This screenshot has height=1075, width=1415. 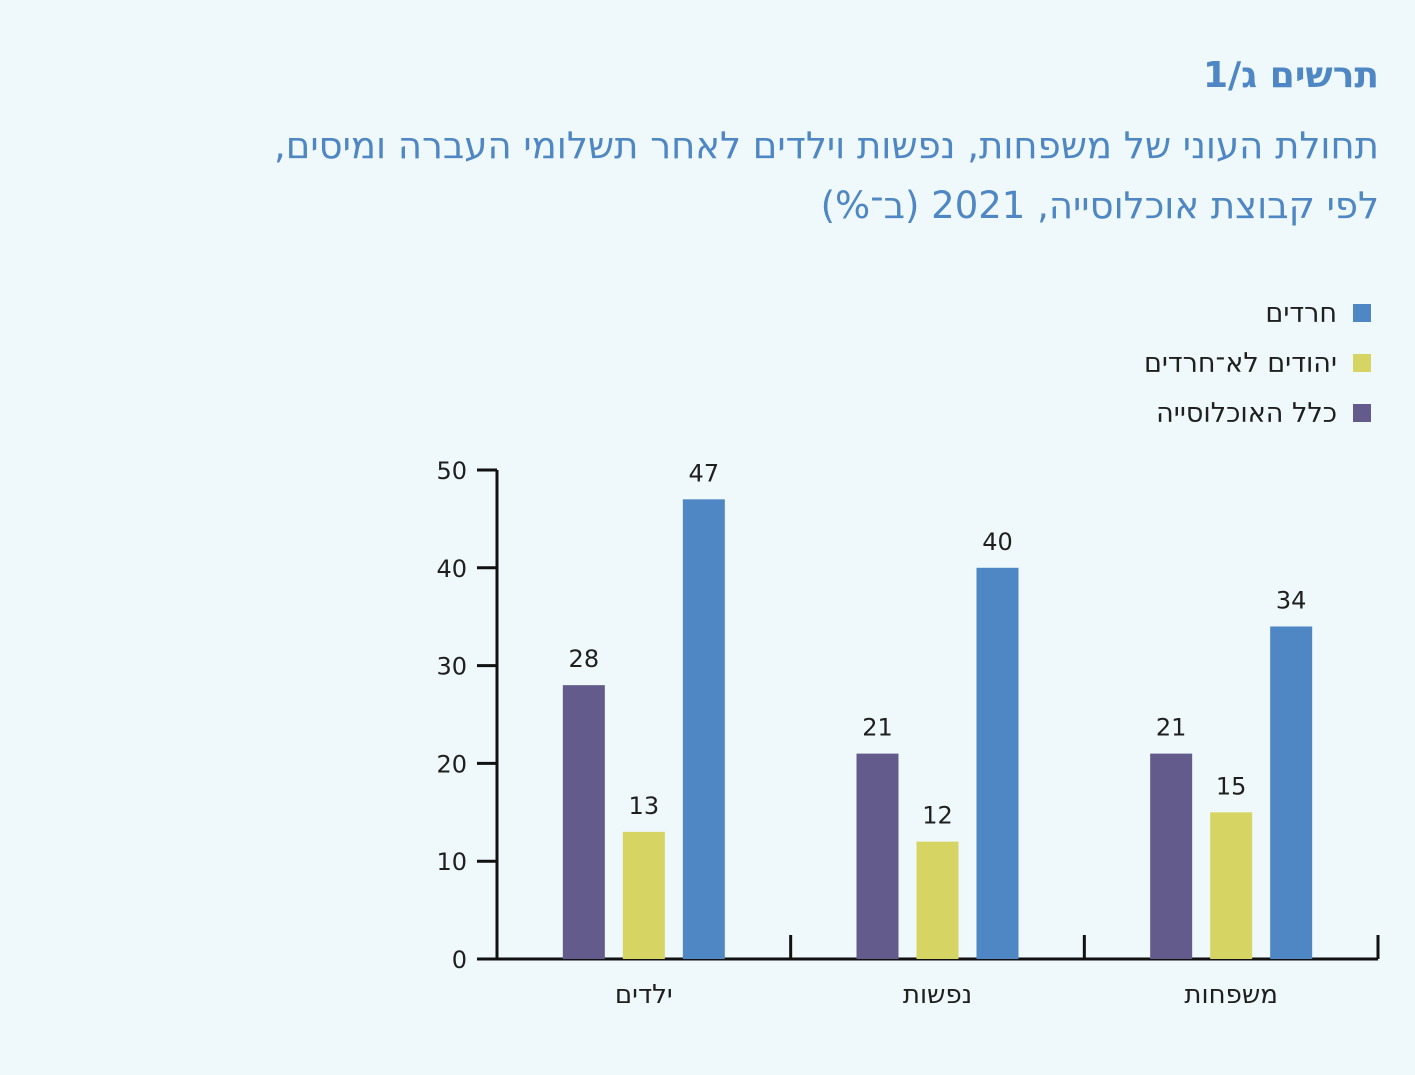 What do you see at coordinates (451, 667) in the screenshot?
I see `y-tick-label: 30` at bounding box center [451, 667].